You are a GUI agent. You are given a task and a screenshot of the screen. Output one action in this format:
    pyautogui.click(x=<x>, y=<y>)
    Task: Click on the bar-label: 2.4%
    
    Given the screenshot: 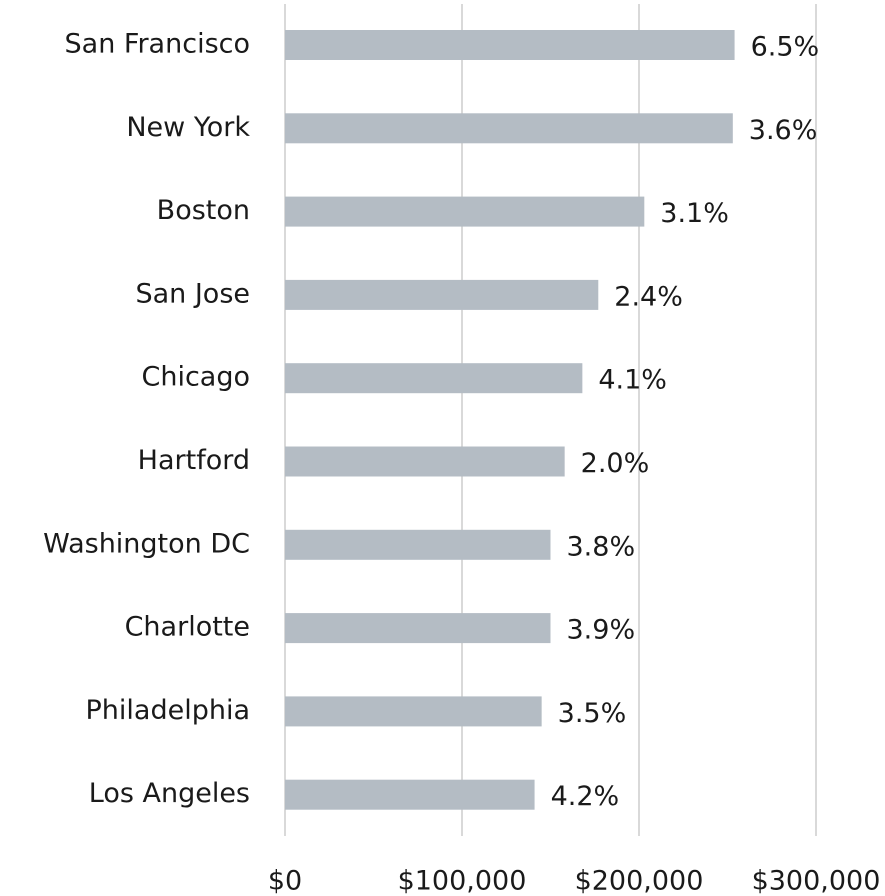 What is the action you would take?
    pyautogui.click(x=648, y=296)
    